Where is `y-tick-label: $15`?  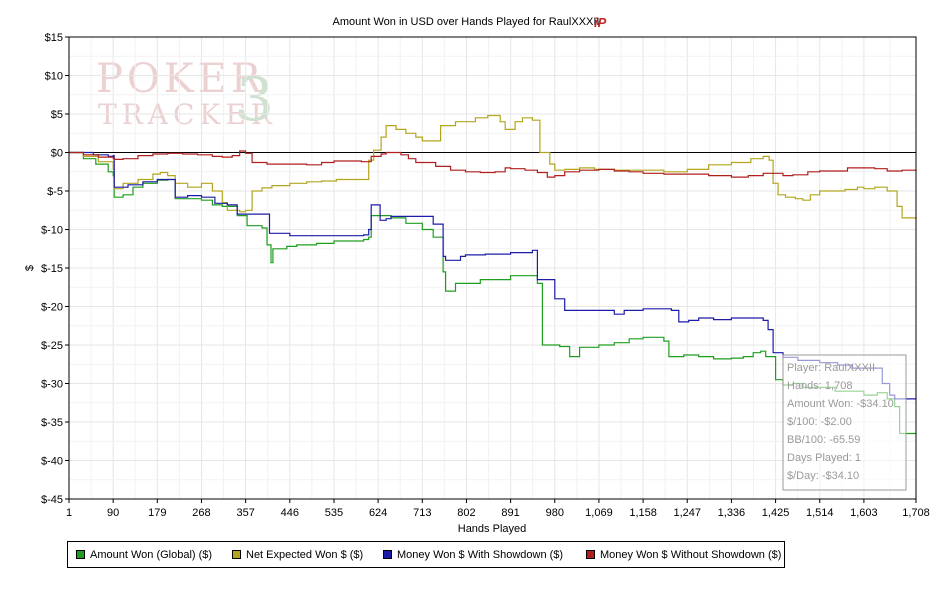 y-tick-label: $15 is located at coordinates (54, 38).